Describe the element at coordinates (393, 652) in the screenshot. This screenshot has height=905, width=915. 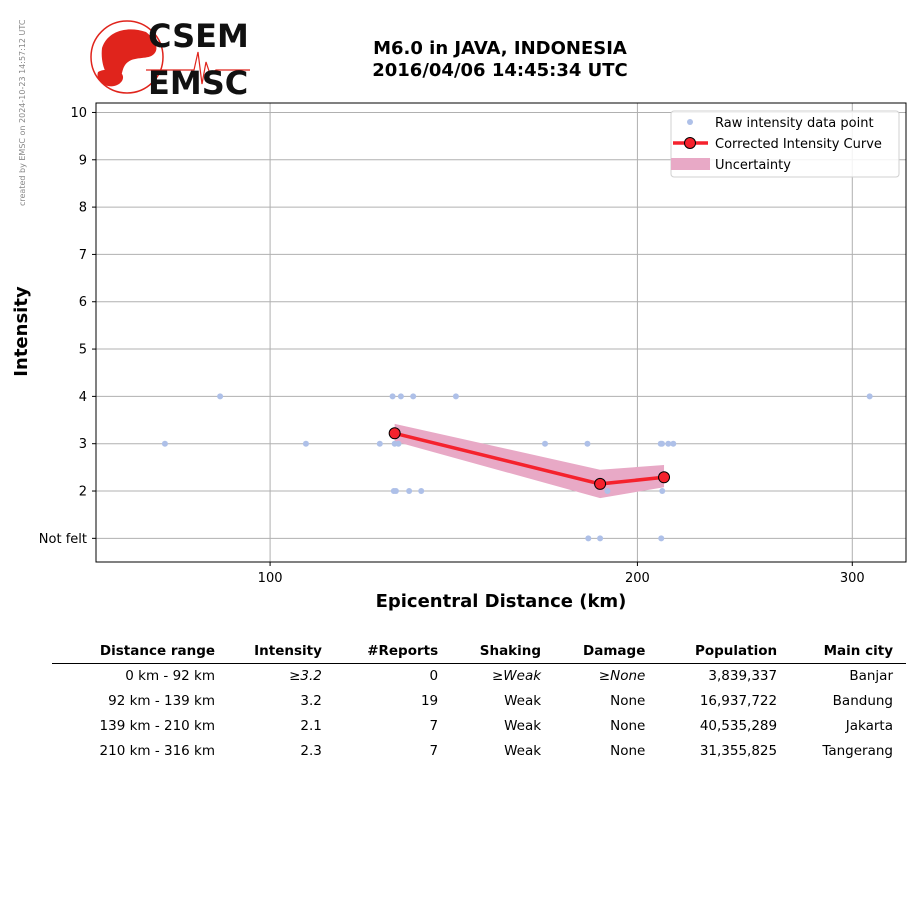
I see `header-reports: #Reports` at that location.